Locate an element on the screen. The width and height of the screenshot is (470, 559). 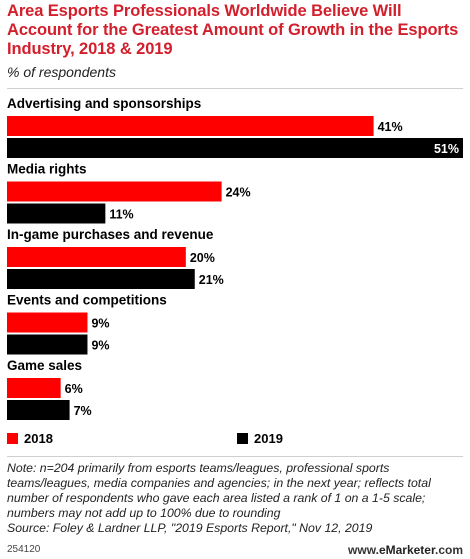
data-label-2018: 24% is located at coordinates (238, 193).